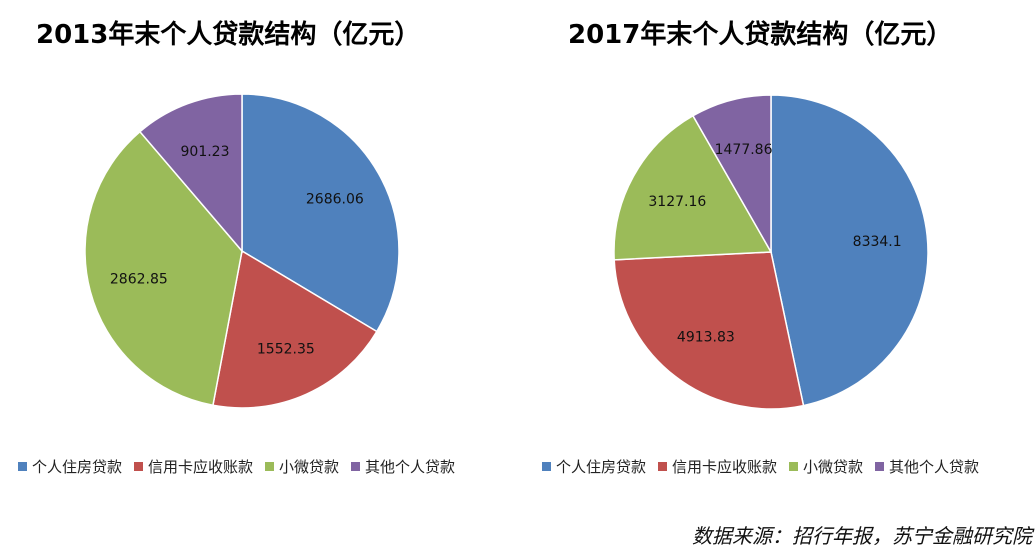  I want to click on data-label: 1552.35, so click(286, 349).